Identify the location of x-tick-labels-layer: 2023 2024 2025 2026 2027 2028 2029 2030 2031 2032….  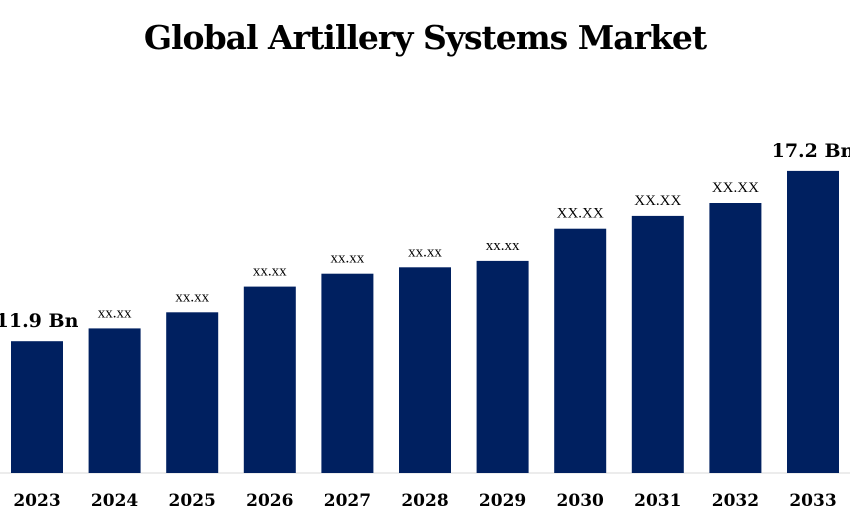
(424, 501).